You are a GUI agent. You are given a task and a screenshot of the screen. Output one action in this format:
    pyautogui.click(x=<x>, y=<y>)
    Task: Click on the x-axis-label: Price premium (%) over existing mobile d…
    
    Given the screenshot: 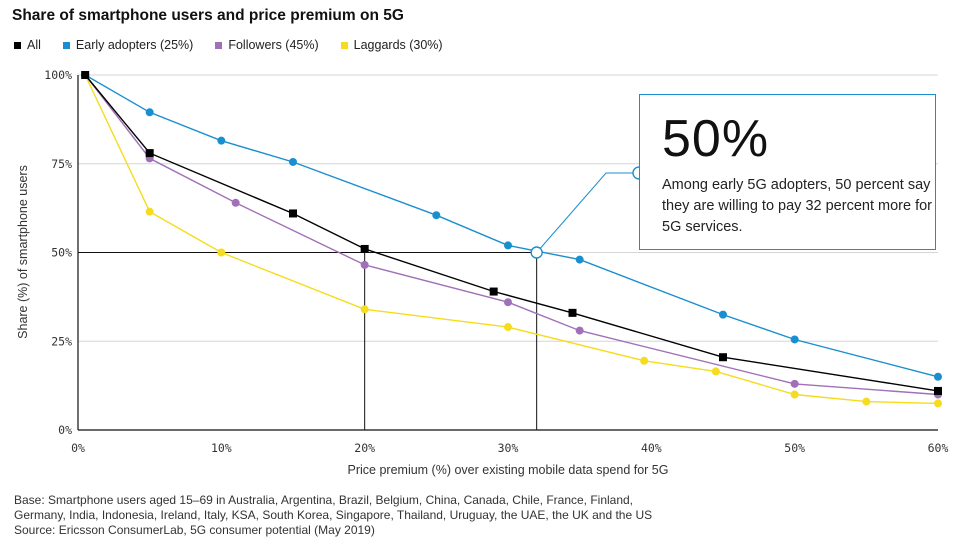 What is the action you would take?
    pyautogui.click(x=508, y=470)
    